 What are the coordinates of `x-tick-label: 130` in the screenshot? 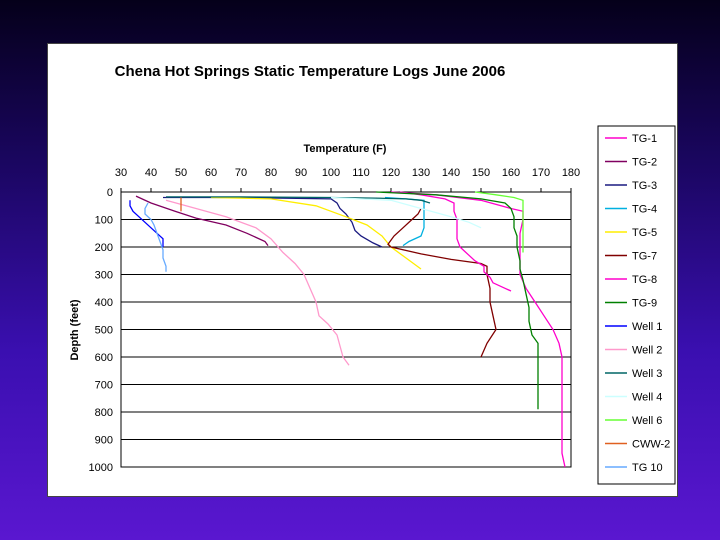 It's located at (421, 173).